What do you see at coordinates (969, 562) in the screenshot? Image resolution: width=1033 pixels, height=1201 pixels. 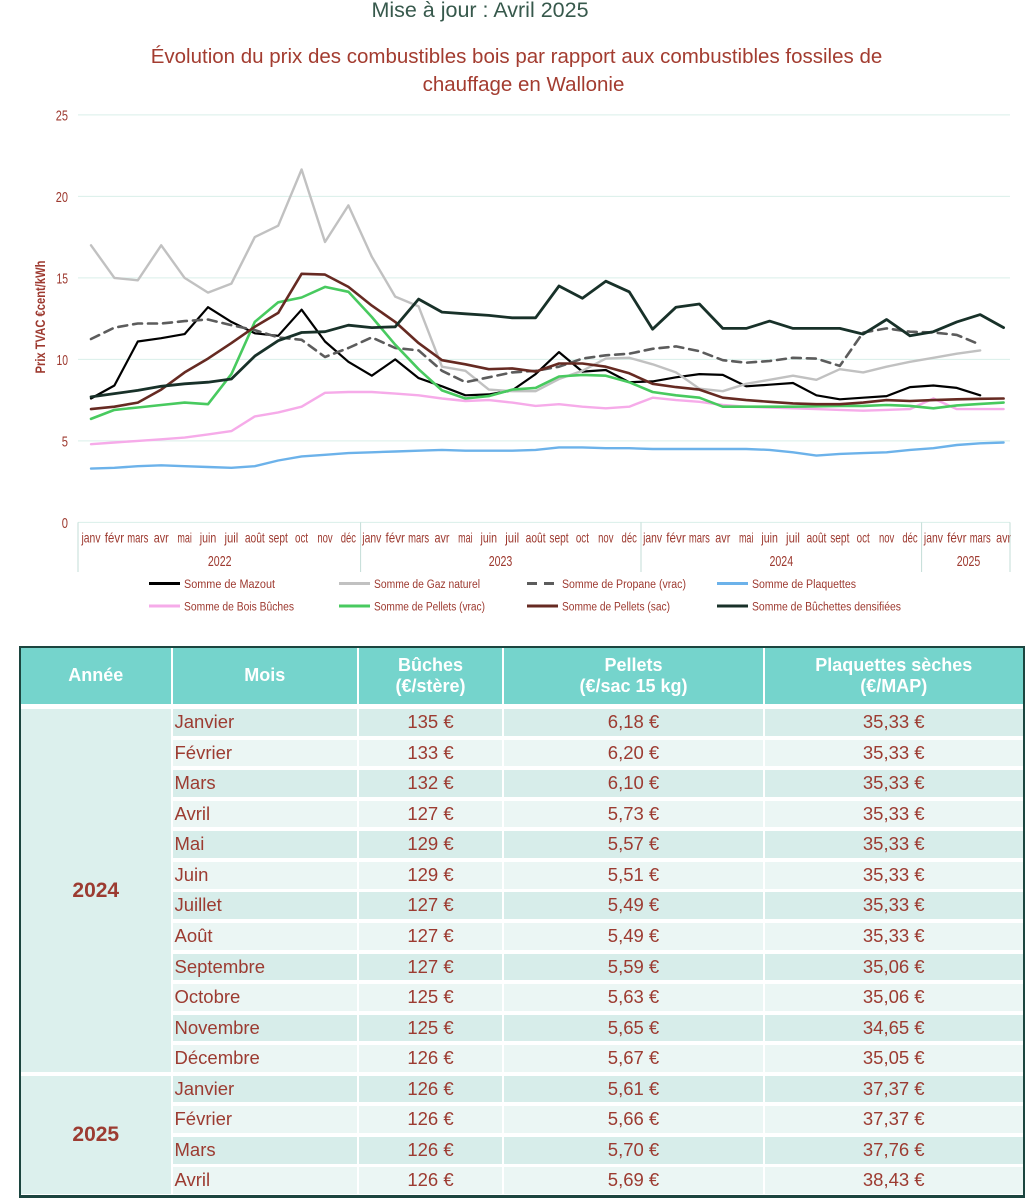 I see `svg-text: 2025` at bounding box center [969, 562].